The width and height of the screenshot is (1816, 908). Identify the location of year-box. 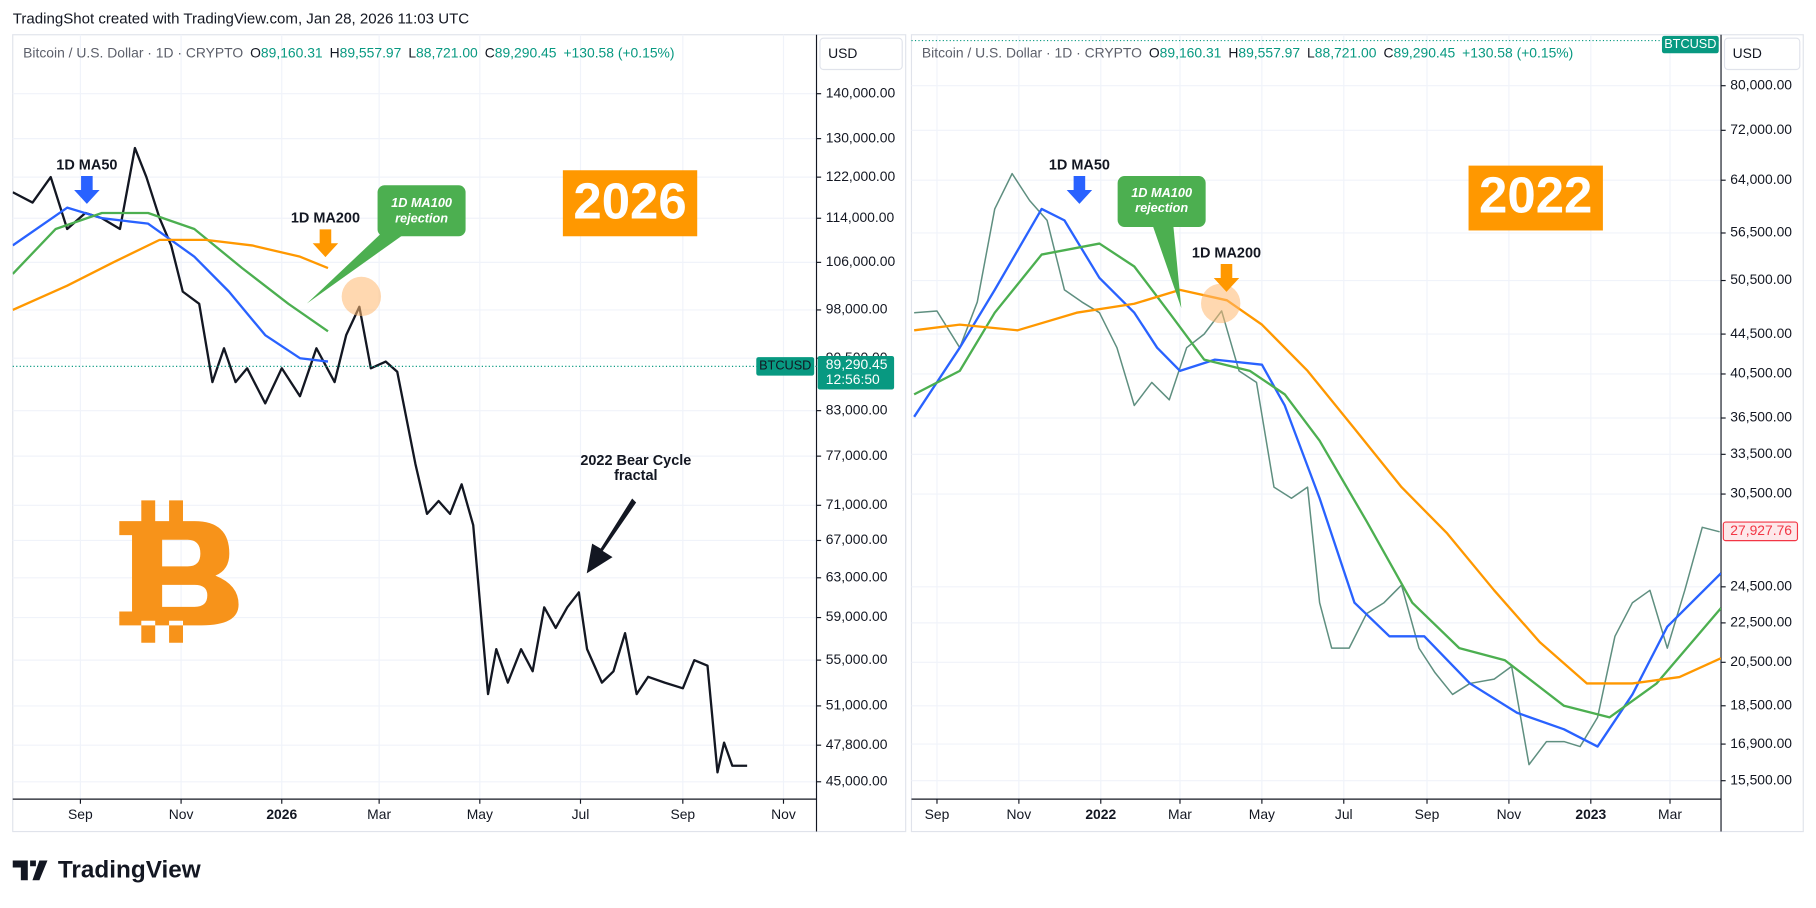
(630, 203).